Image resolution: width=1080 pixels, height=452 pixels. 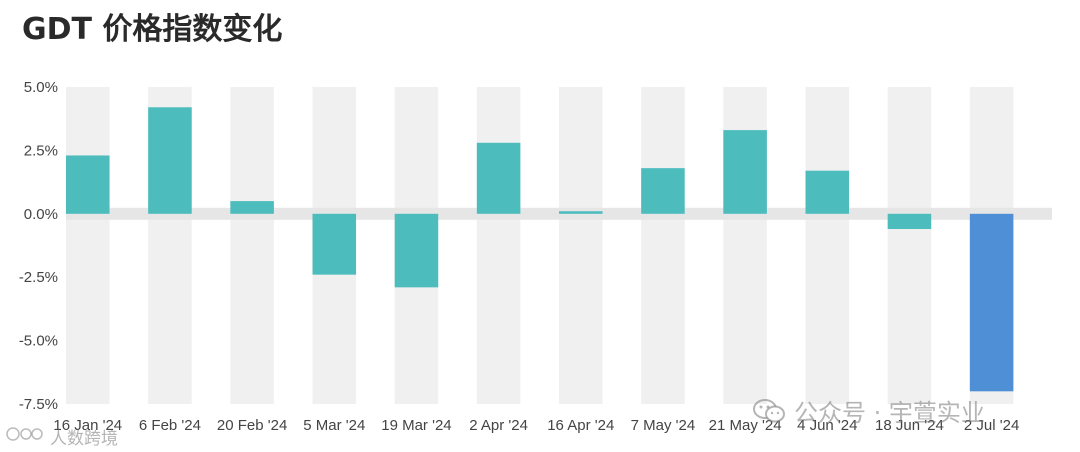 What do you see at coordinates (41, 87) in the screenshot?
I see `y-tick-label: 5.0%` at bounding box center [41, 87].